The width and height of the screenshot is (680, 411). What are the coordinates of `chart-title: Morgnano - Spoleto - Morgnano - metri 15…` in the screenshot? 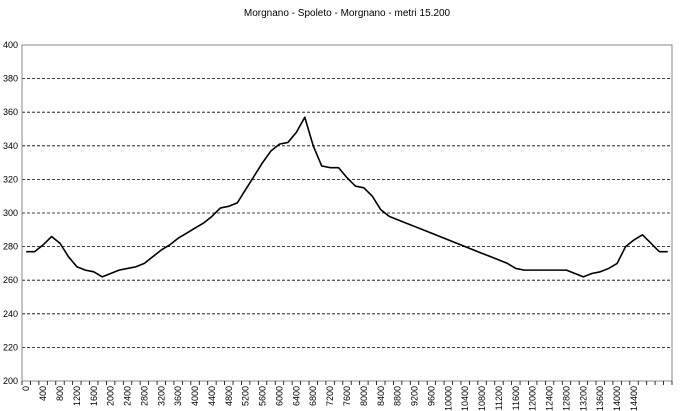 It's located at (347, 13).